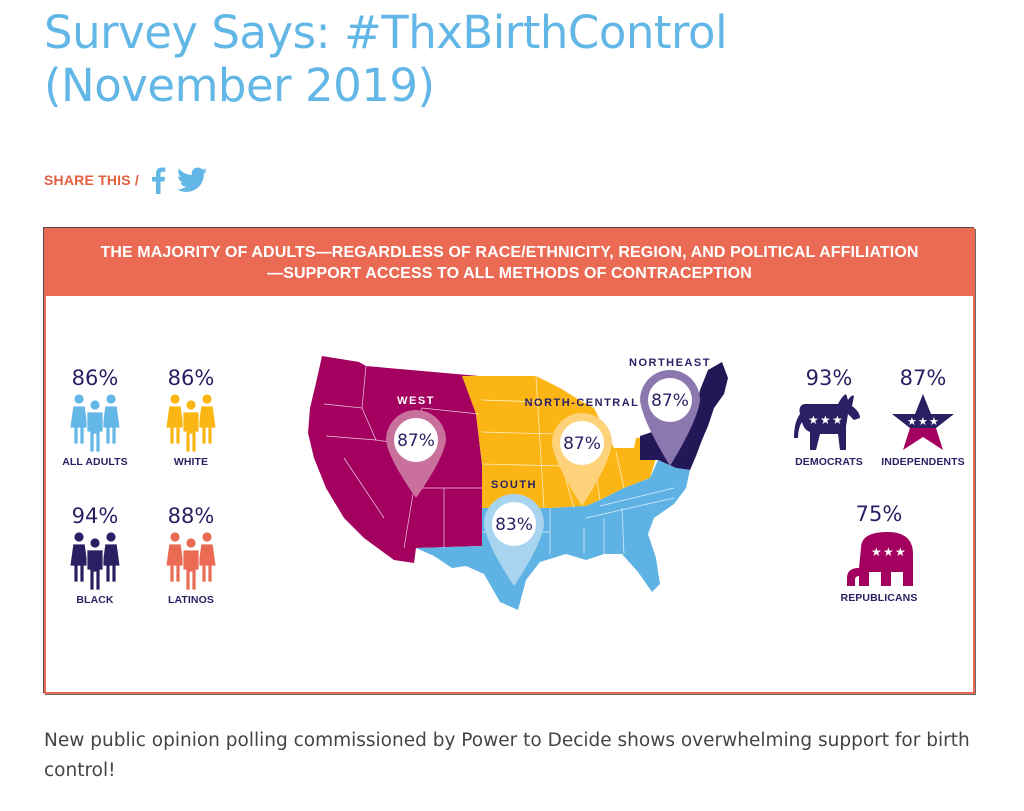 The image size is (1024, 811). What do you see at coordinates (91, 180) in the screenshot?
I see `share-label: SHARE THIS /` at bounding box center [91, 180].